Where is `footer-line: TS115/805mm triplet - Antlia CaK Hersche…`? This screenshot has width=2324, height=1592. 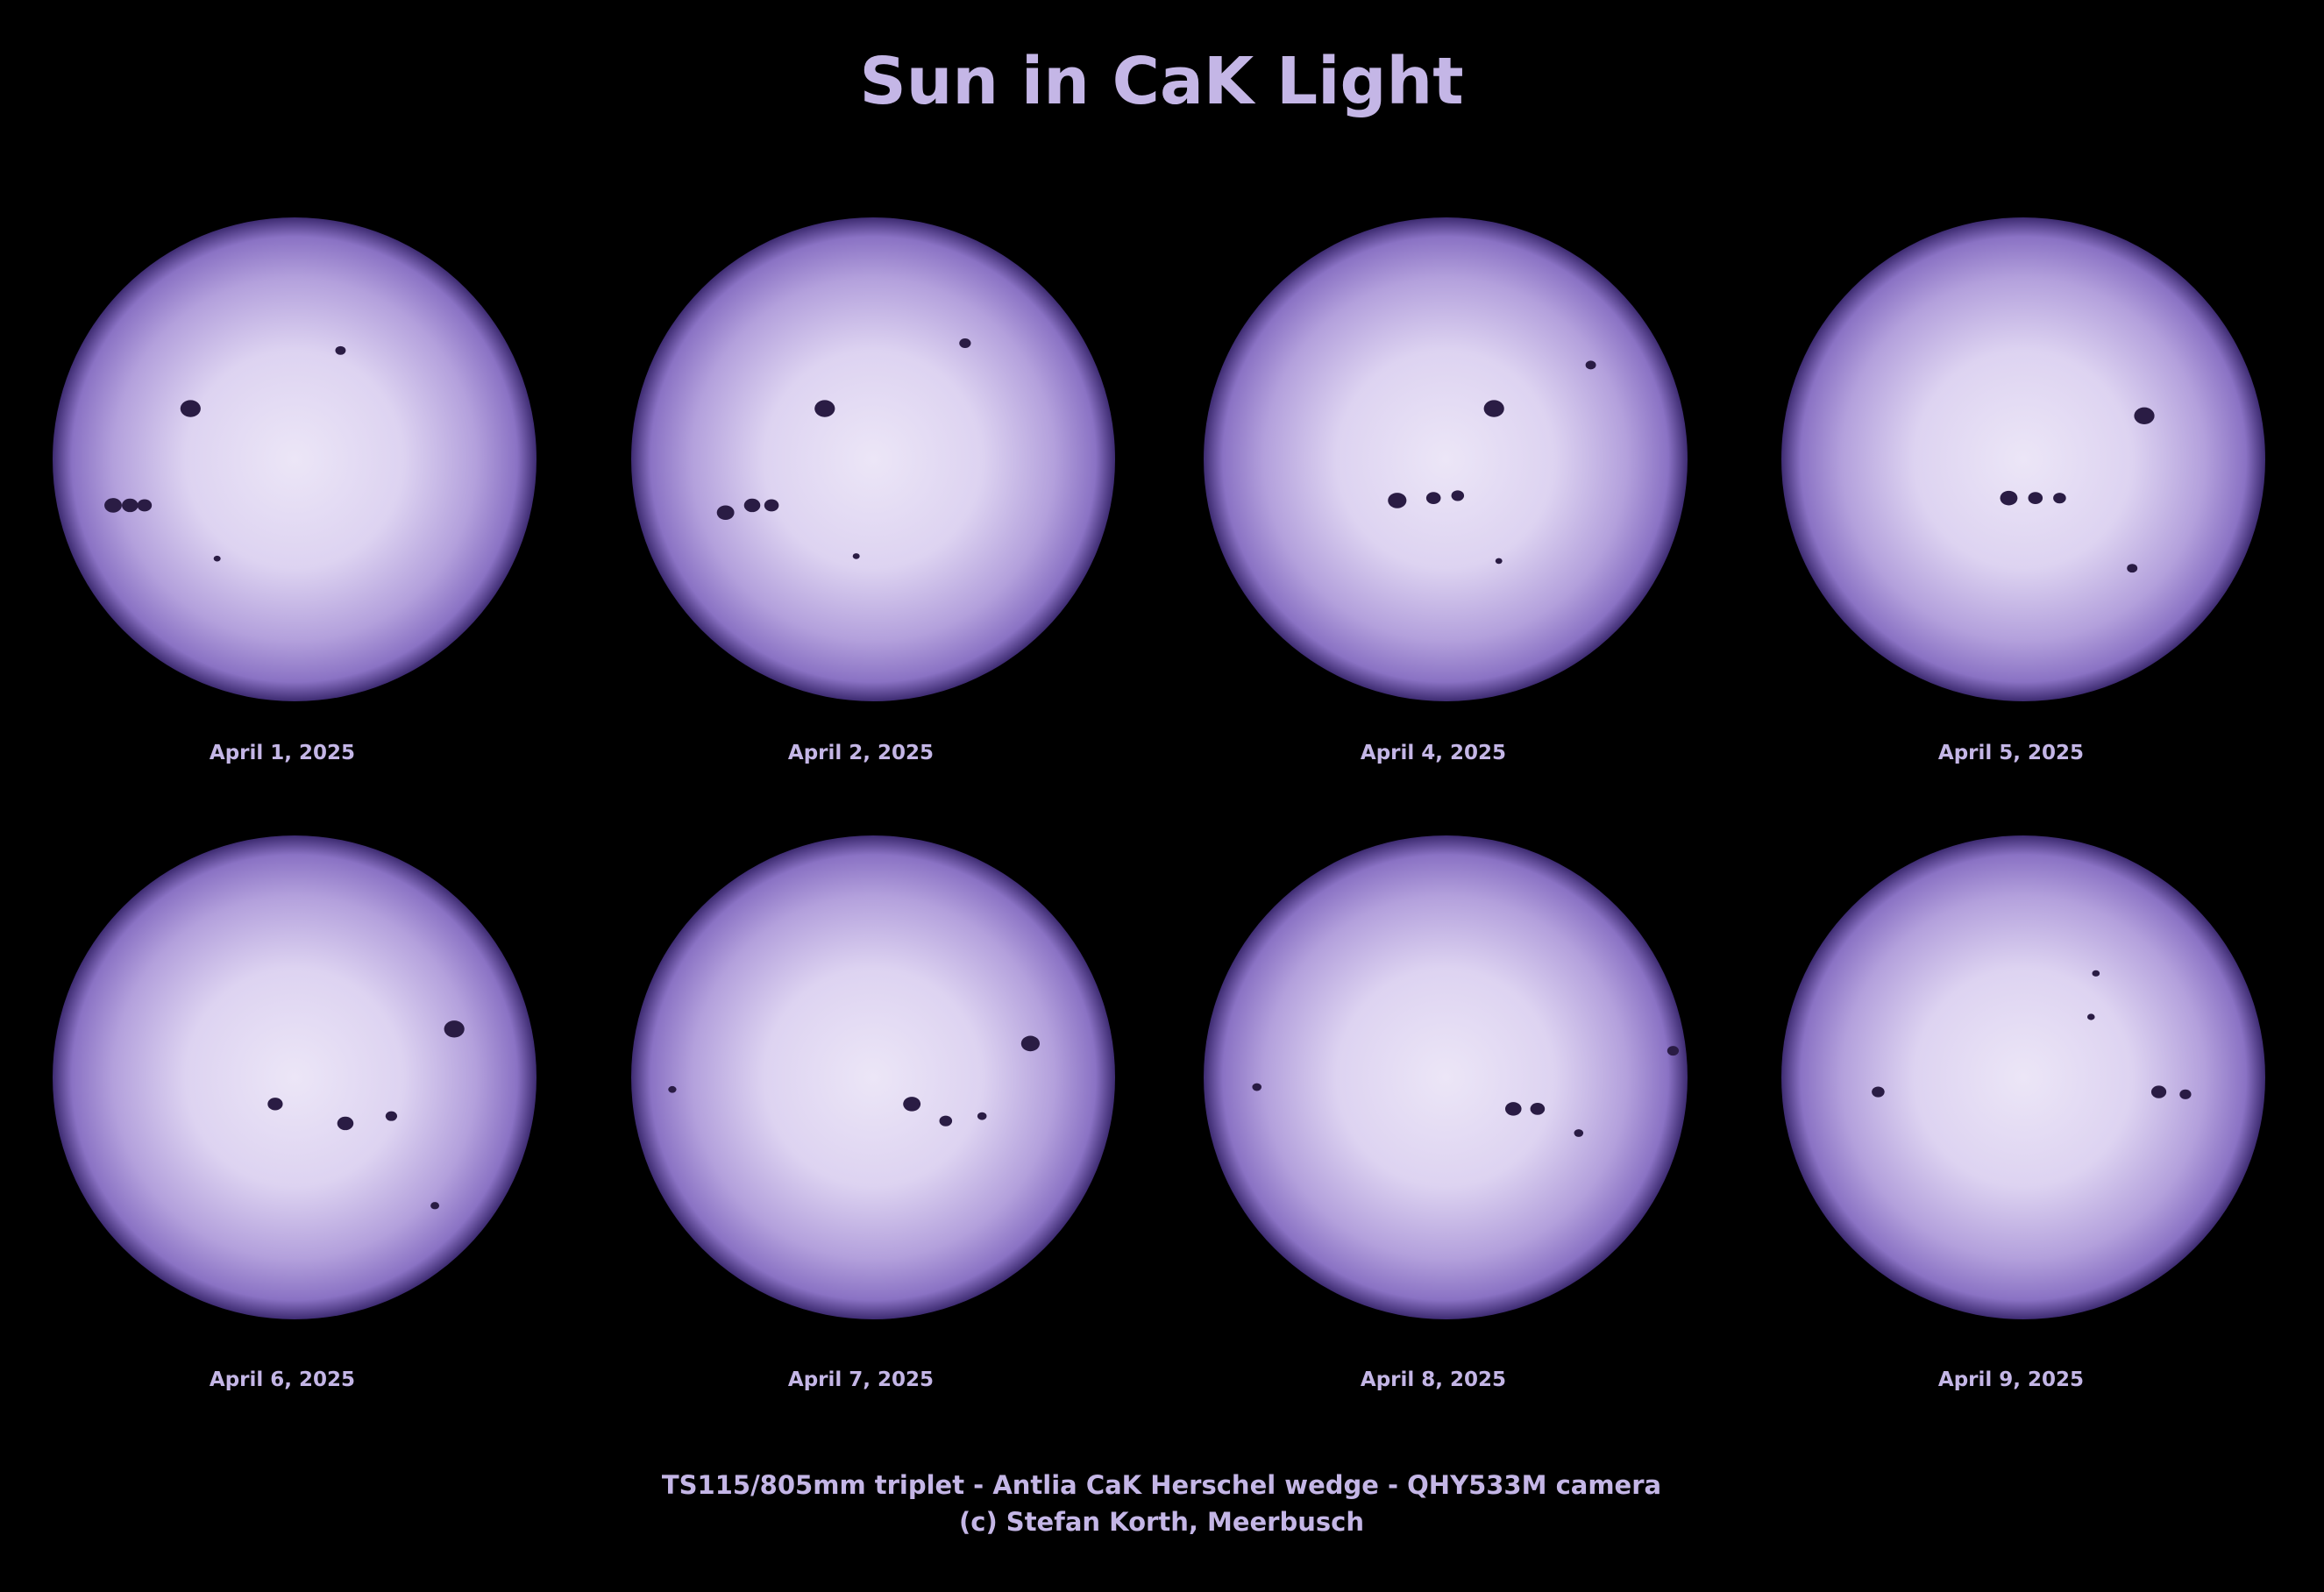
footer-line: TS115/805mm triplet - Antlia CaK Hersche… is located at coordinates (1161, 1485).